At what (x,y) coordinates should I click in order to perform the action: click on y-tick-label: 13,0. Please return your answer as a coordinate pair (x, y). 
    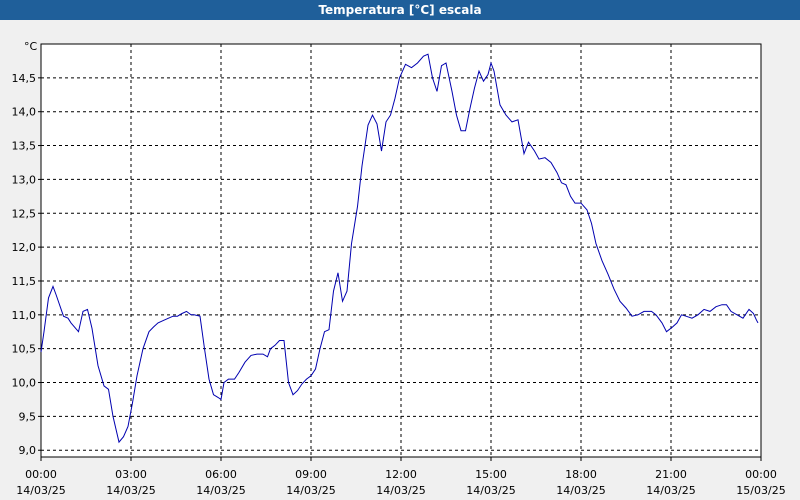
    Looking at the image, I should click on (24, 179).